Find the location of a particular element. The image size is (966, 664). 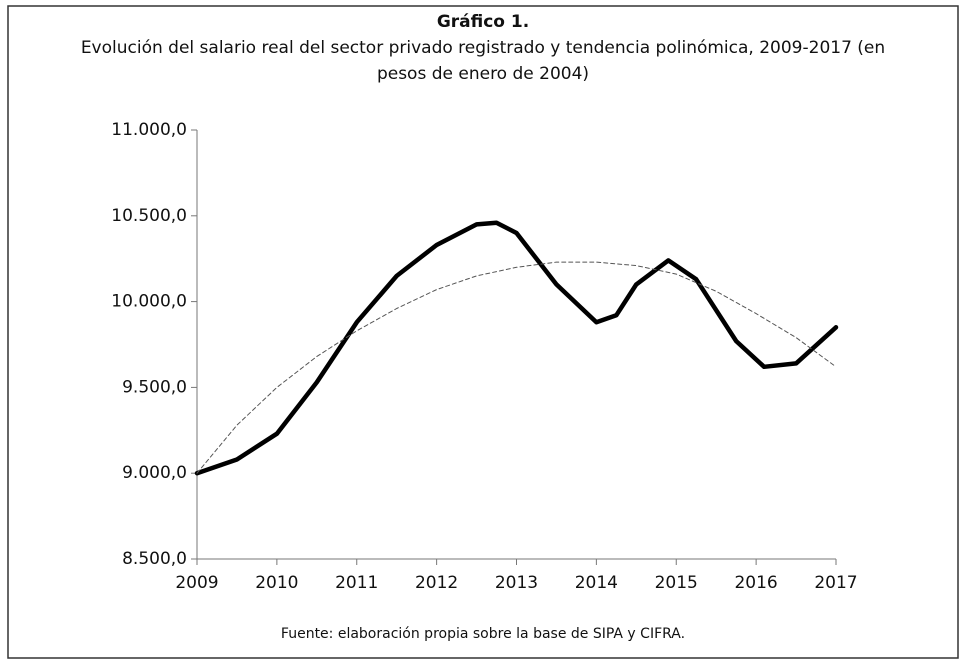

y-tick-label: 9.500,0 is located at coordinates (154, 387).